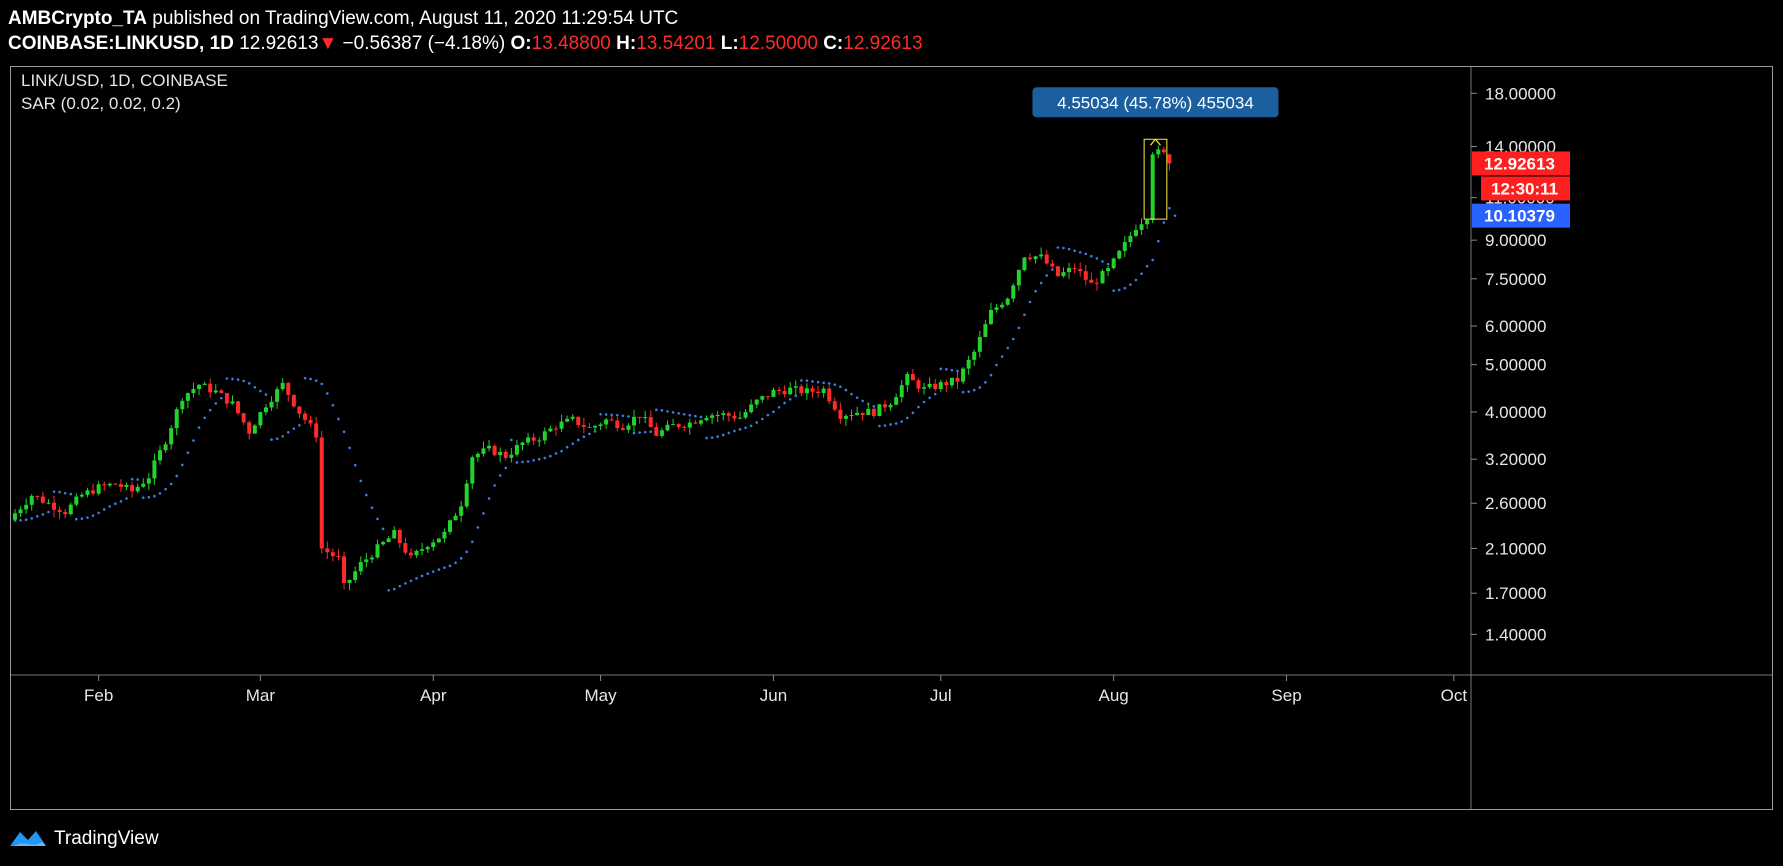  I want to click on author-name: AMBCrypto_TA, so click(77, 18).